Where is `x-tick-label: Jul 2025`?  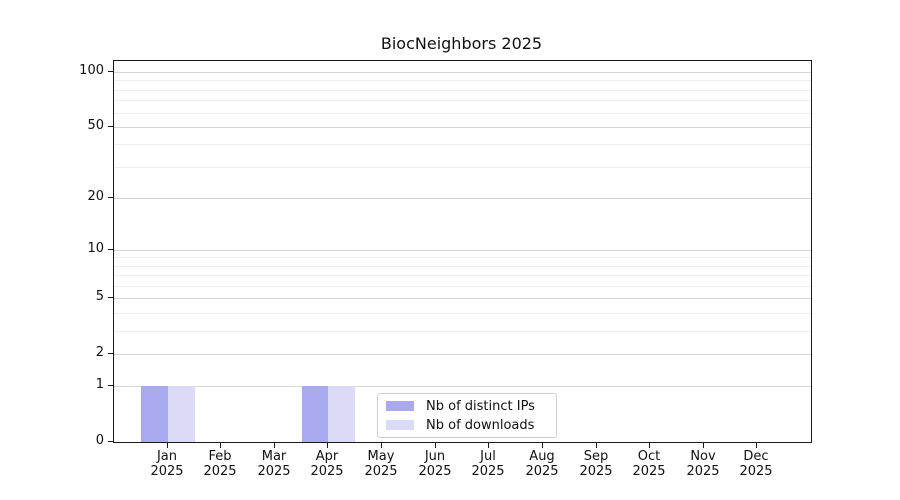 x-tick-label: Jul 2025 is located at coordinates (488, 464).